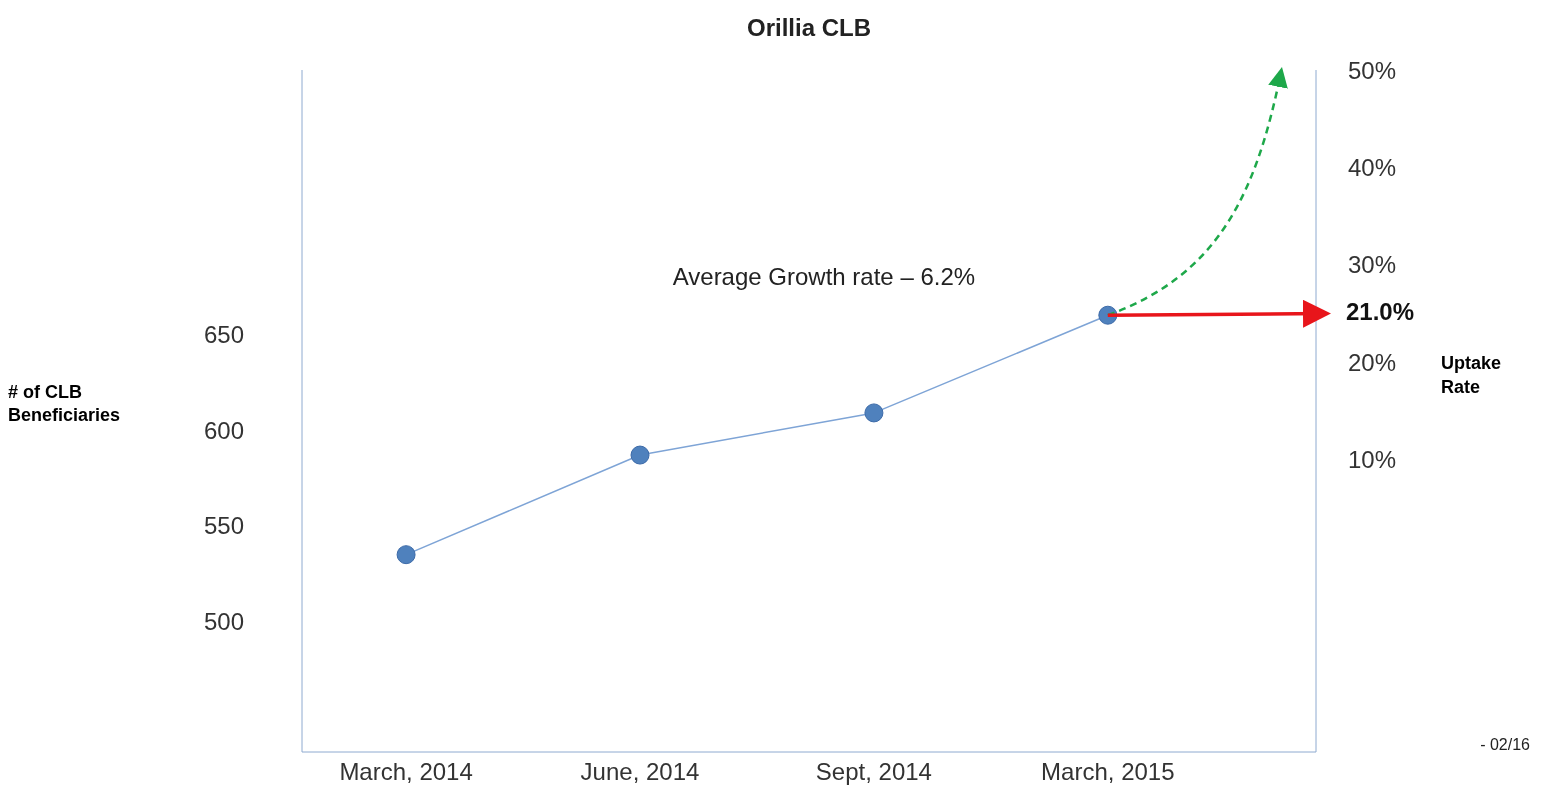 This screenshot has height=803, width=1555. What do you see at coordinates (1372, 460) in the screenshot?
I see `y2-tick-label: 10%` at bounding box center [1372, 460].